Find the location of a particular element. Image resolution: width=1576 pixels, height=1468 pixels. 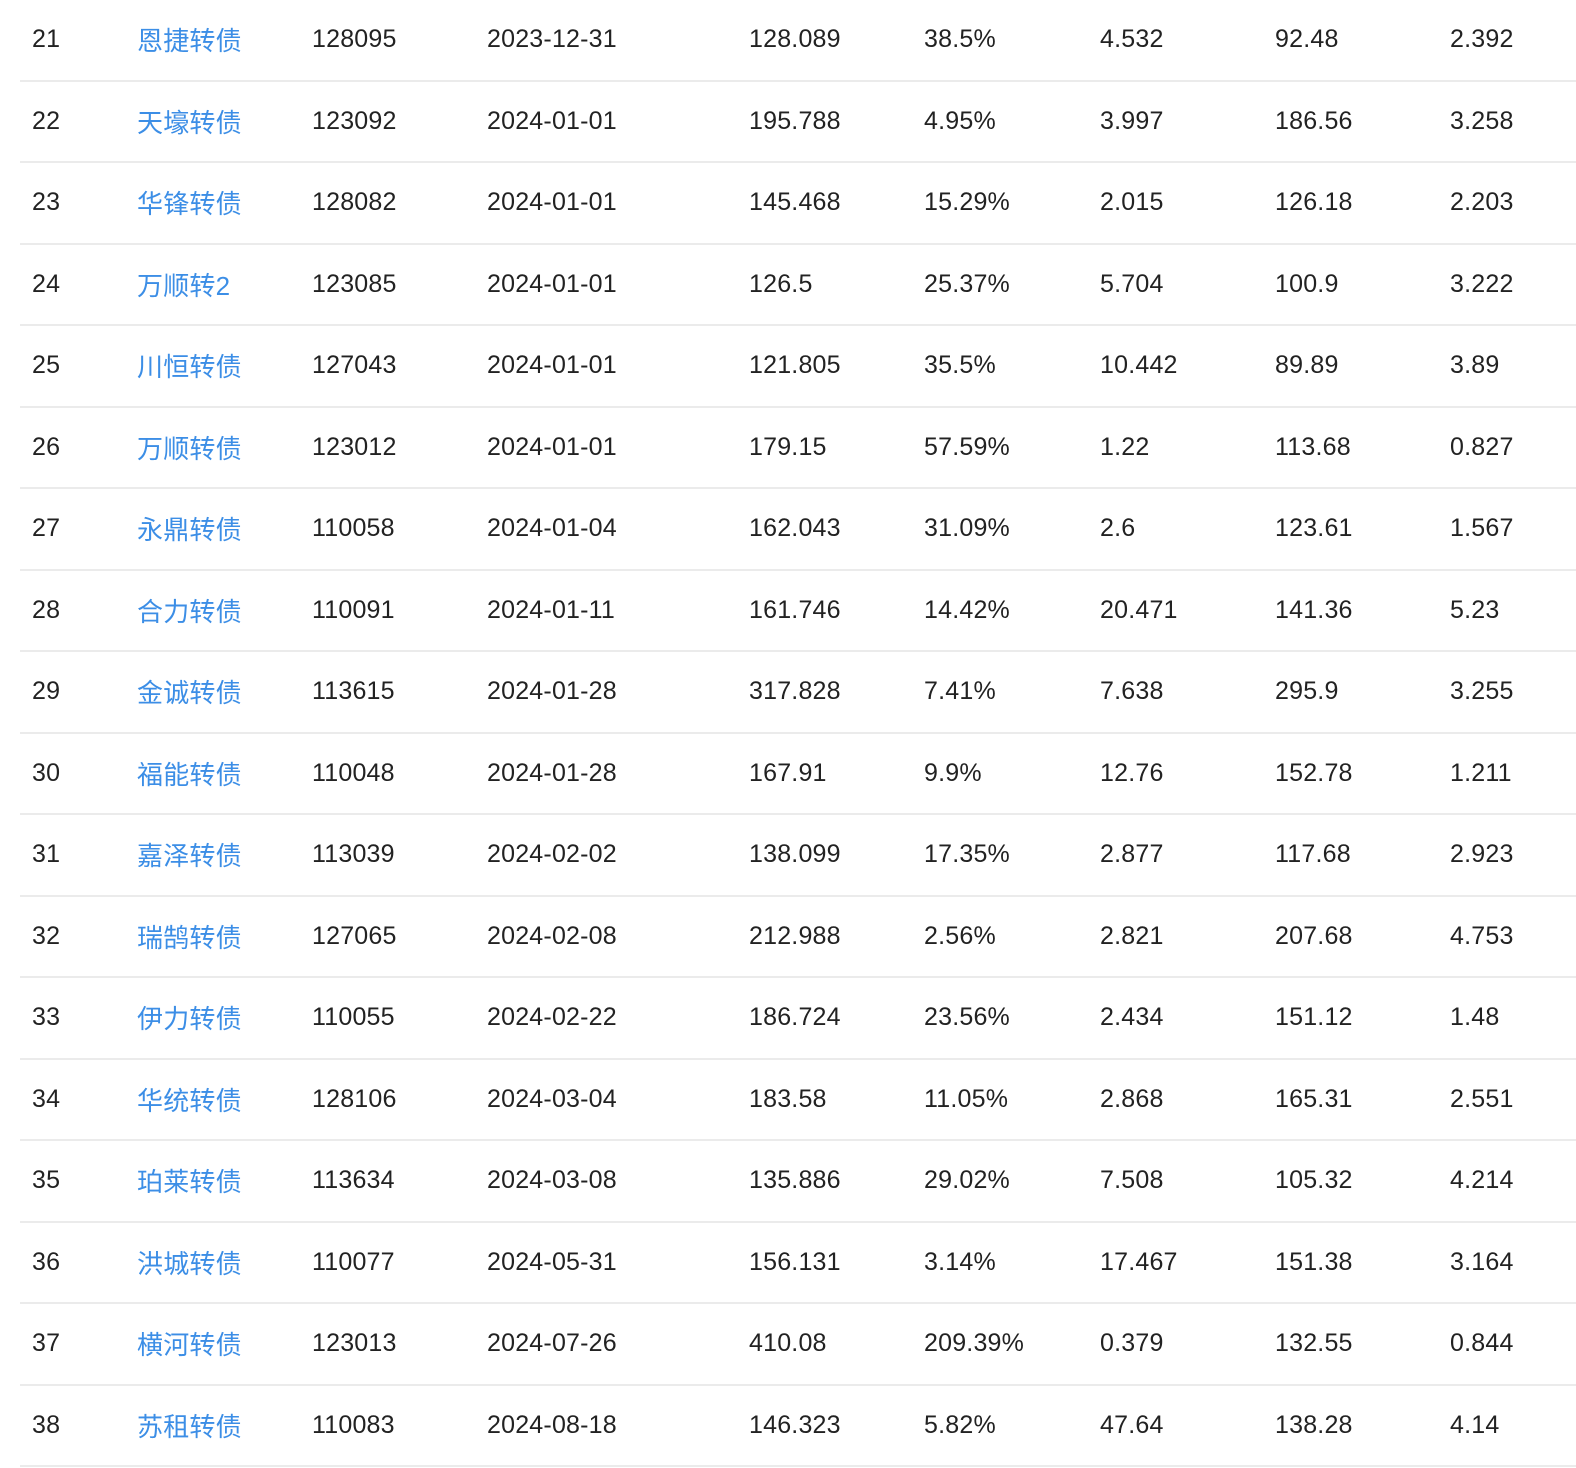

date-cell: 2024-02-02 is located at coordinates (552, 854).